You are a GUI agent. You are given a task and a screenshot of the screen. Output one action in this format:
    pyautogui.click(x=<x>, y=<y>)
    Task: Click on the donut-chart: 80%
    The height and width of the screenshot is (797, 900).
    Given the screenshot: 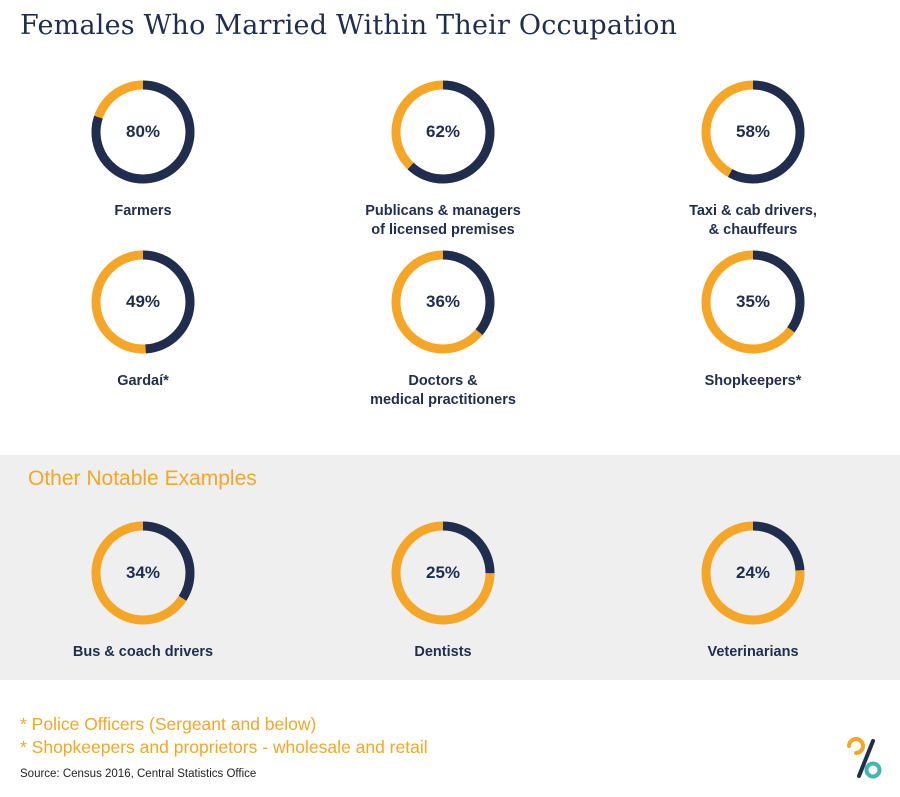 What is the action you would take?
    pyautogui.click(x=143, y=132)
    